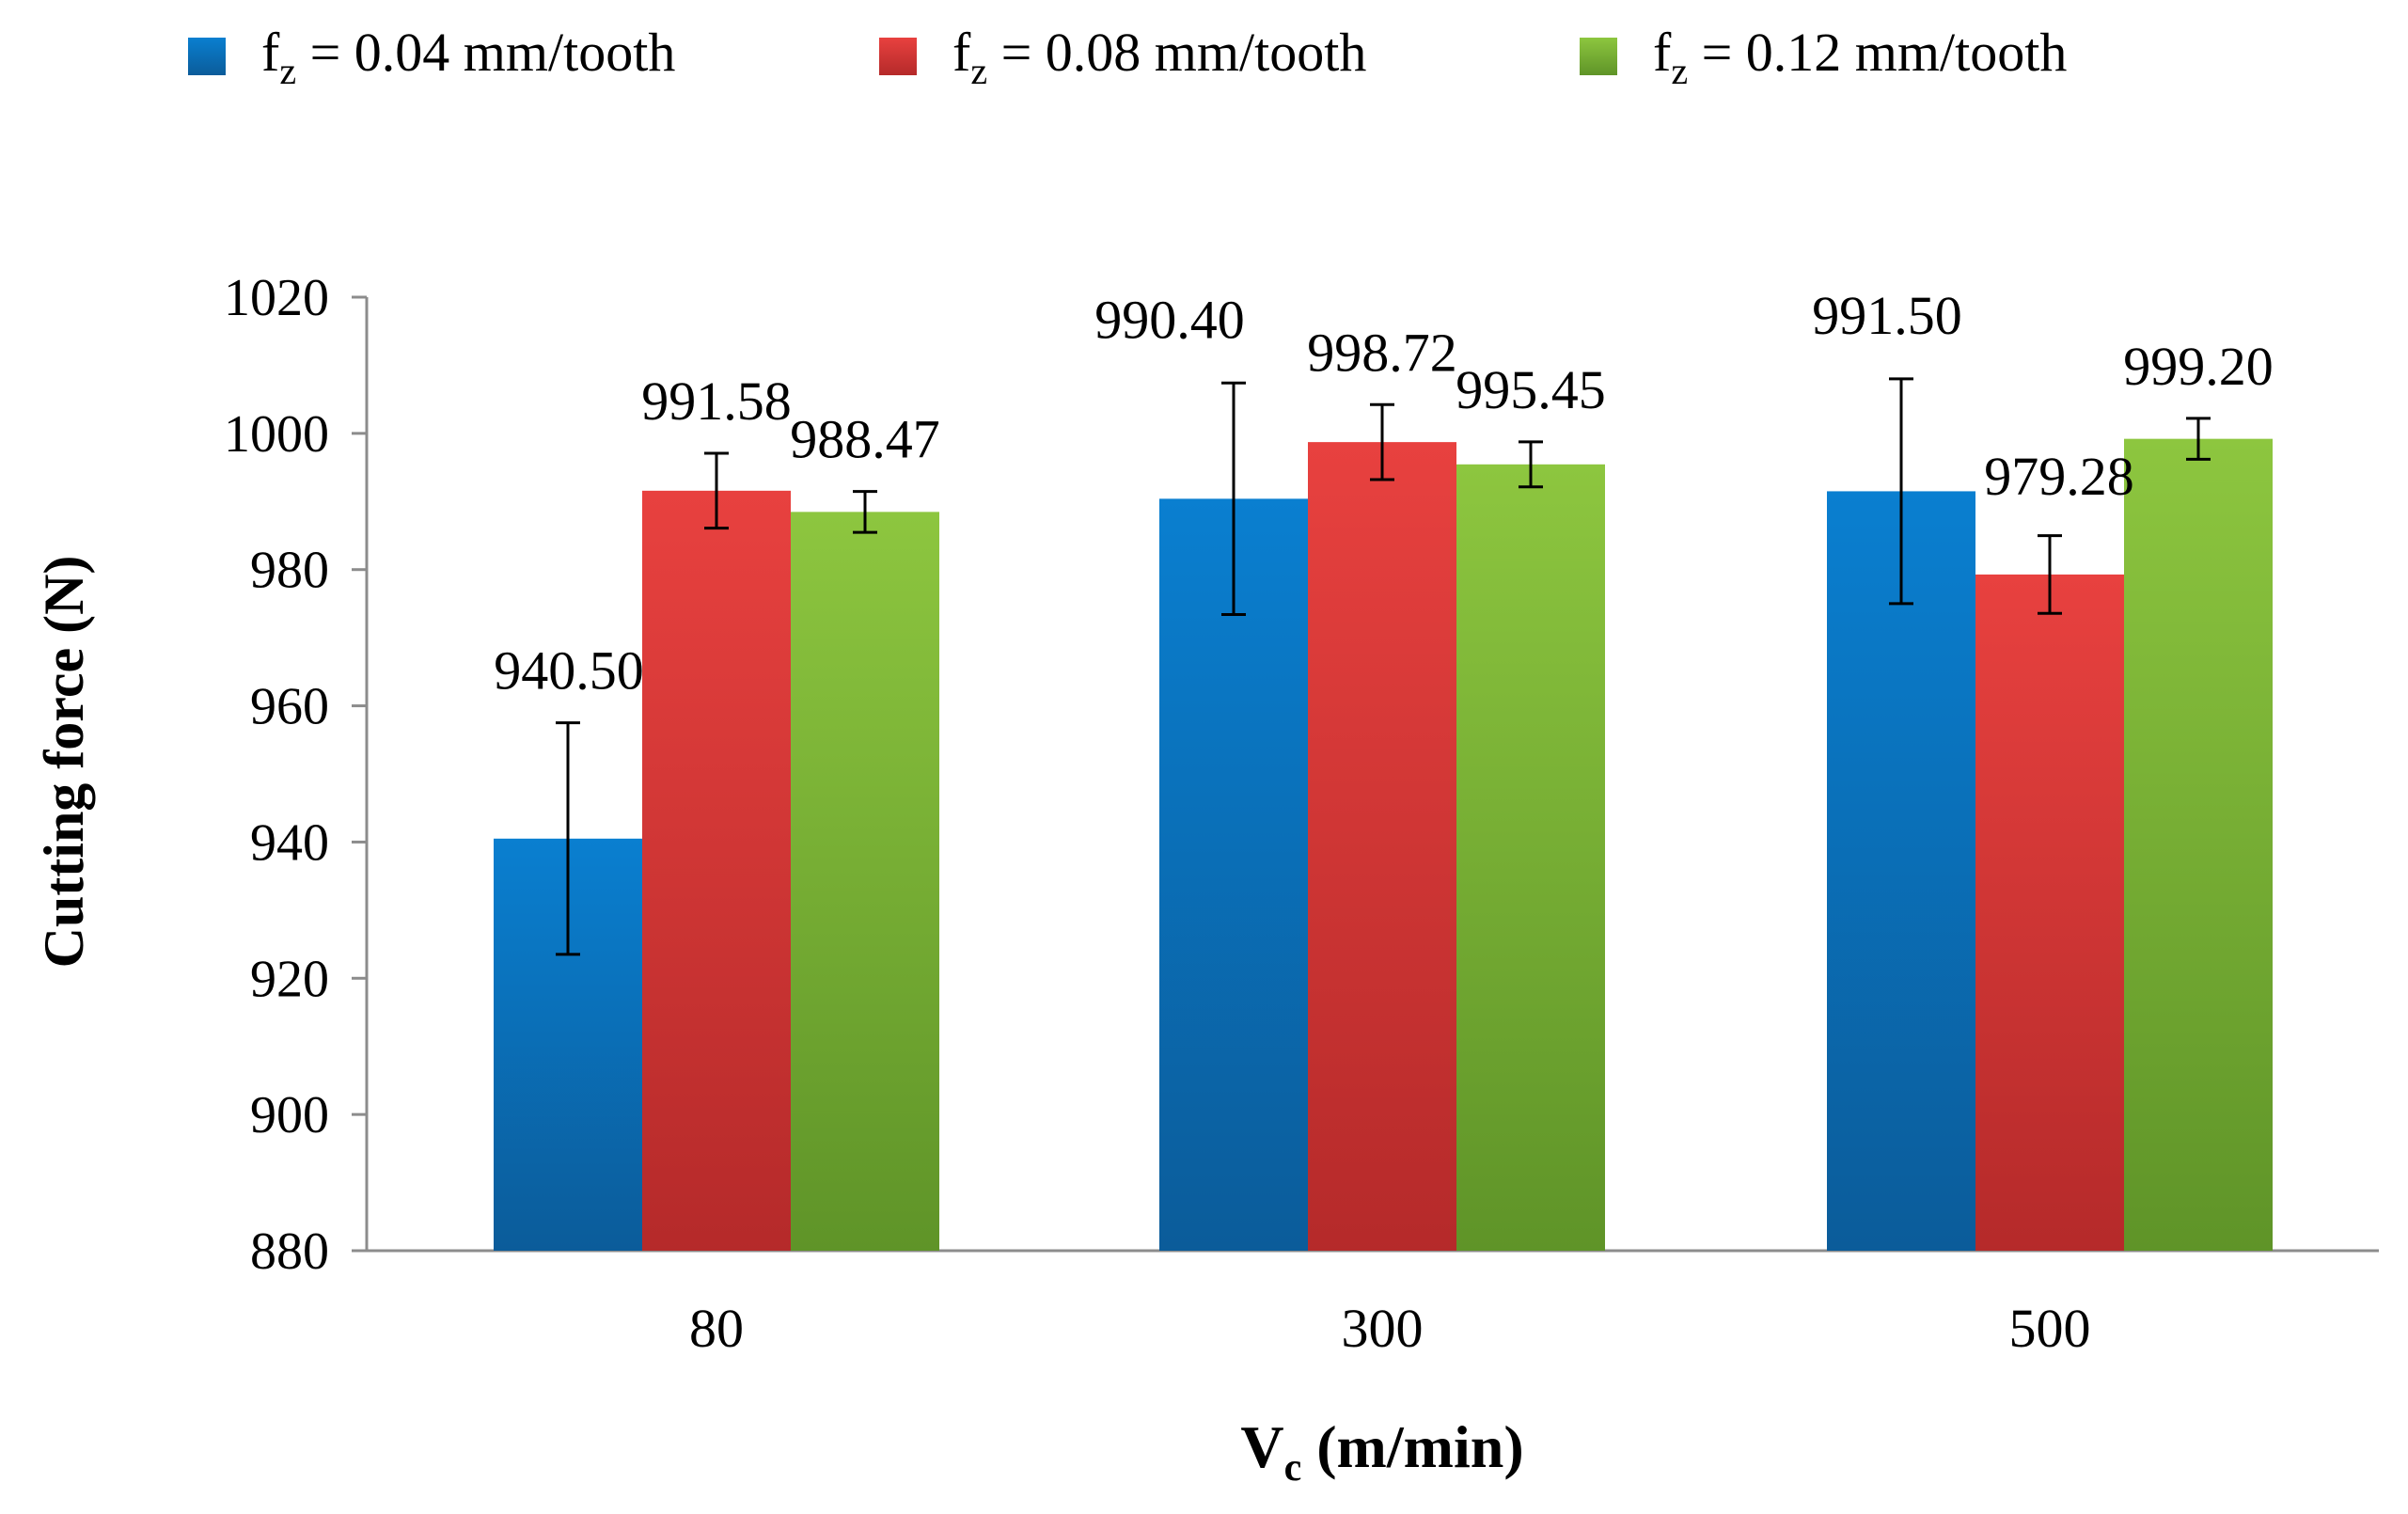 This screenshot has height=1514, width=2408. I want to click on x-axis-title-sub: c, so click(1293, 1468).